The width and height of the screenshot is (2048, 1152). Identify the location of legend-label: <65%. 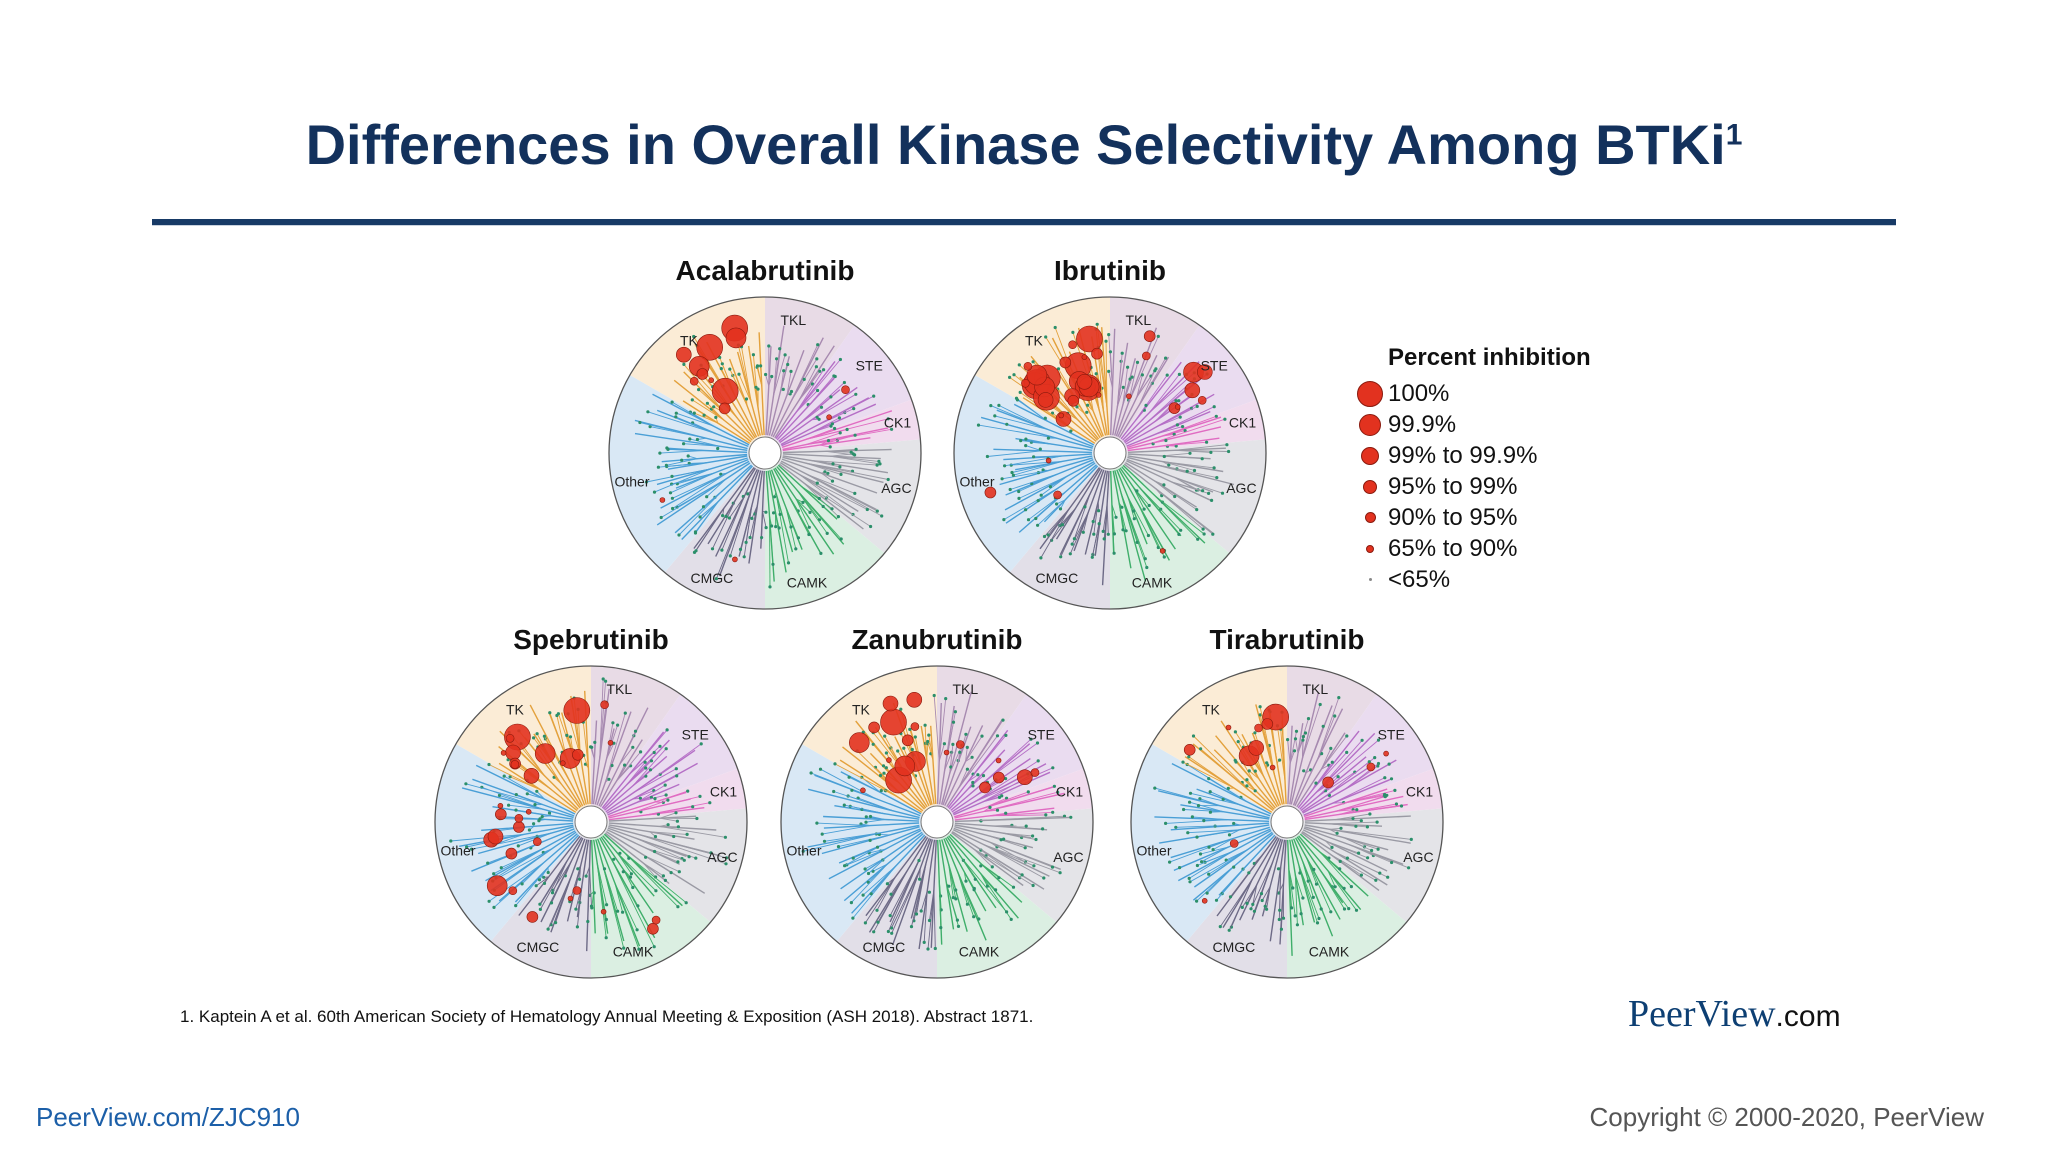
(1419, 579).